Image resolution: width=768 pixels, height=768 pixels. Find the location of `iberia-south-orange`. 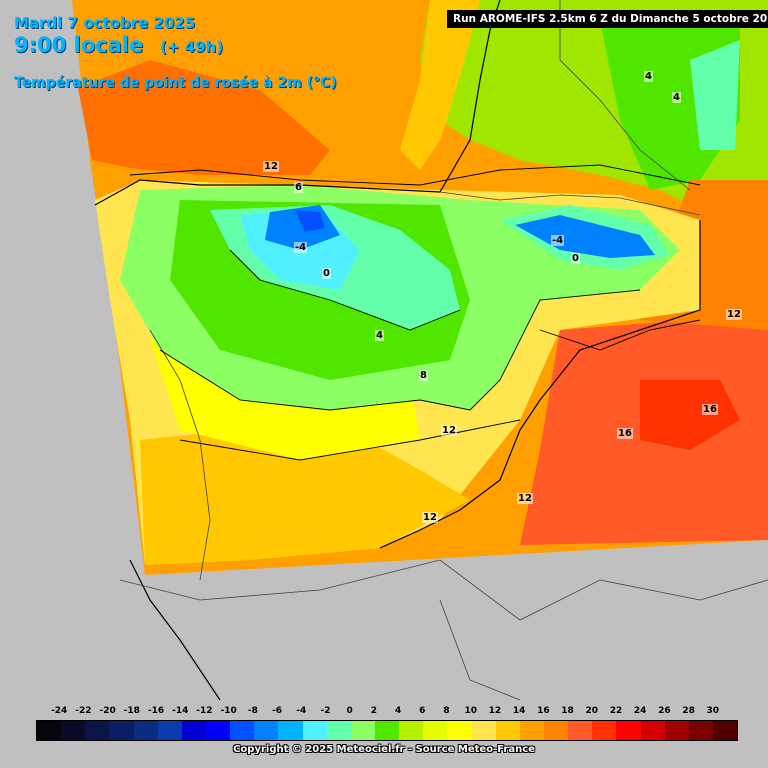

iberia-south-orange is located at coordinates (305, 492).